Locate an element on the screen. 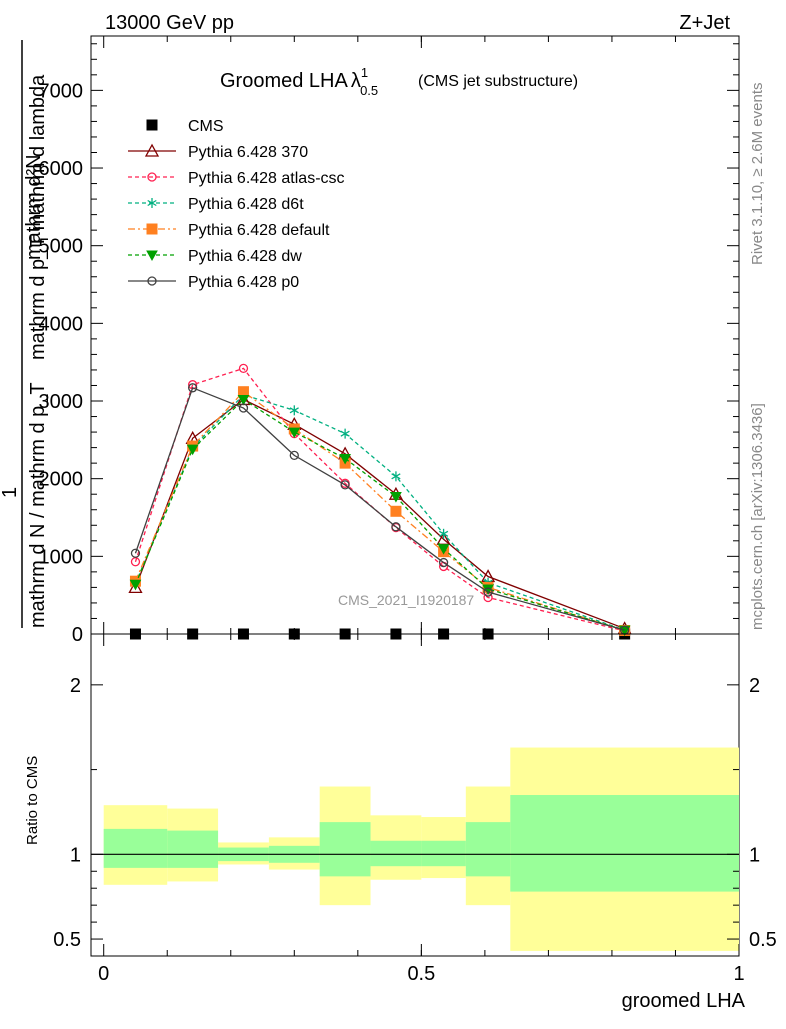 This screenshot has height=1029, width=786. y-axis-label-frac-den: mathrm d N / mathrm d p_T is located at coordinates (38, 505).